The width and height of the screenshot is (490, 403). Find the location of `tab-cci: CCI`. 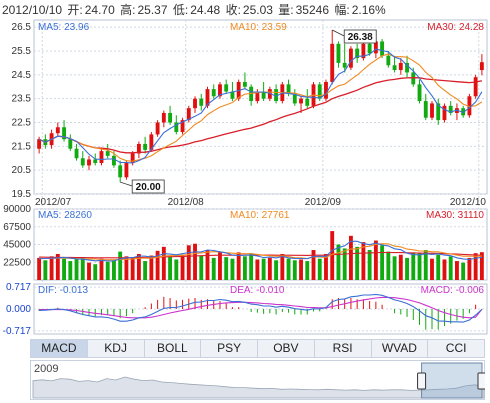

tab-cci: CCI is located at coordinates (456, 348).